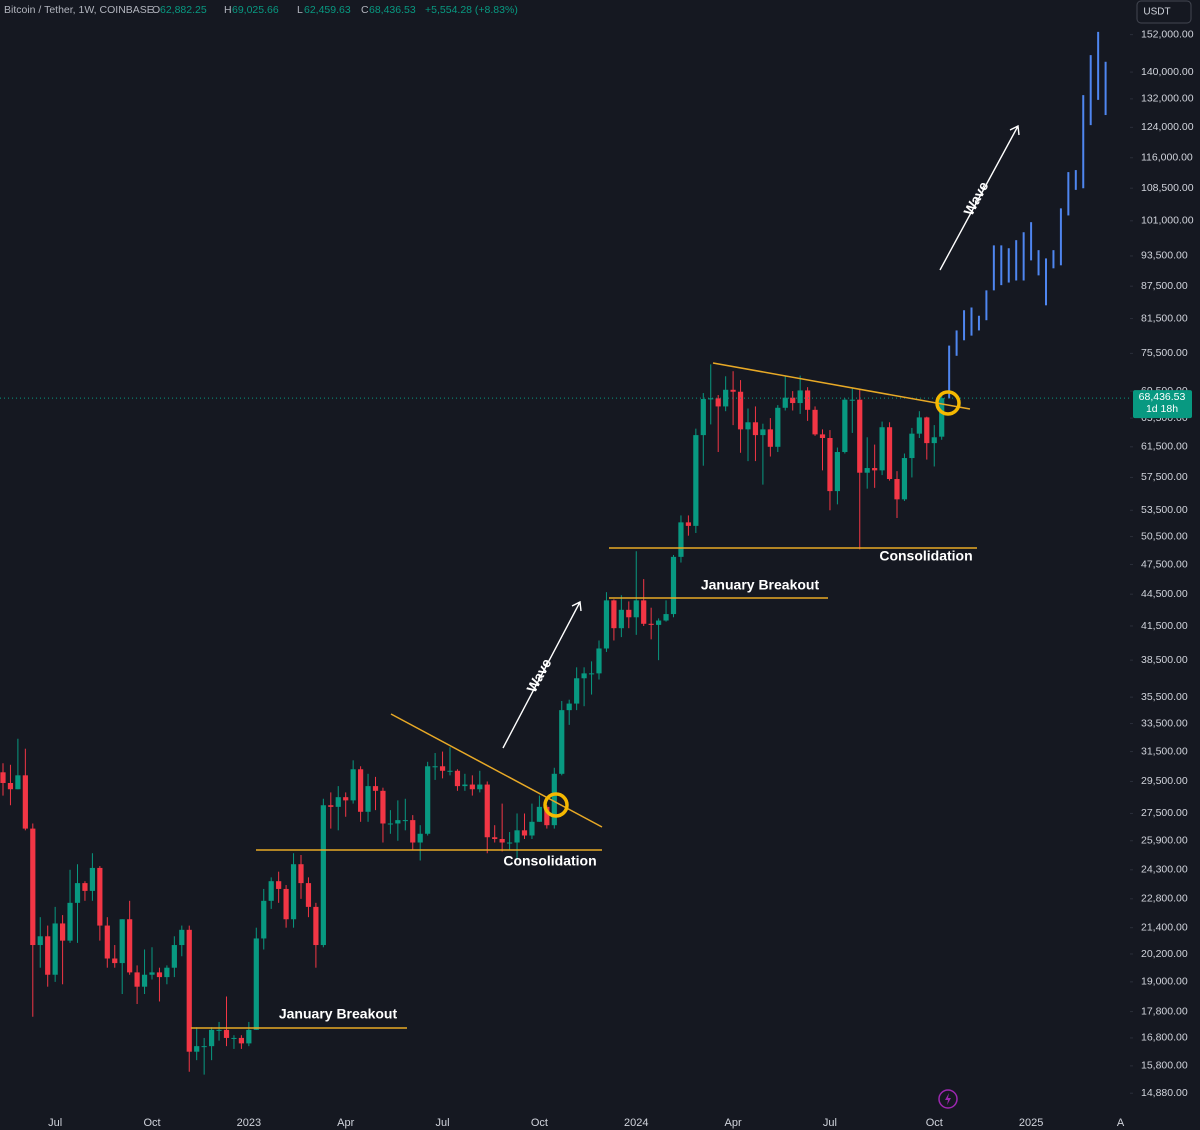 Image resolution: width=1200 pixels, height=1130 pixels. I want to click on ohlc-value: 69,025.66, so click(255, 10).